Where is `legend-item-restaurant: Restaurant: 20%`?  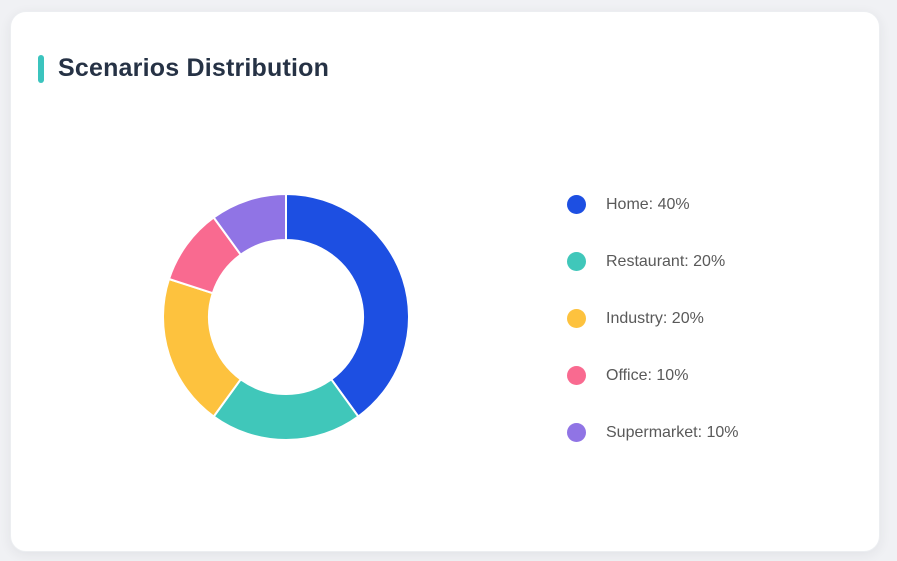
legend-item-restaurant: Restaurant: 20% is located at coordinates (653, 261).